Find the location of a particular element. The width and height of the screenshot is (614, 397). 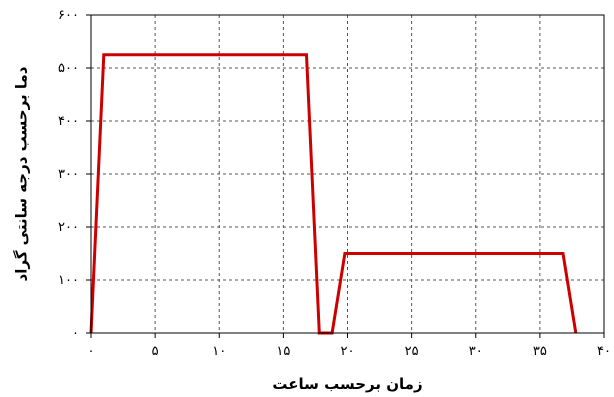

x-tick-label: ۲۵ is located at coordinates (412, 351).